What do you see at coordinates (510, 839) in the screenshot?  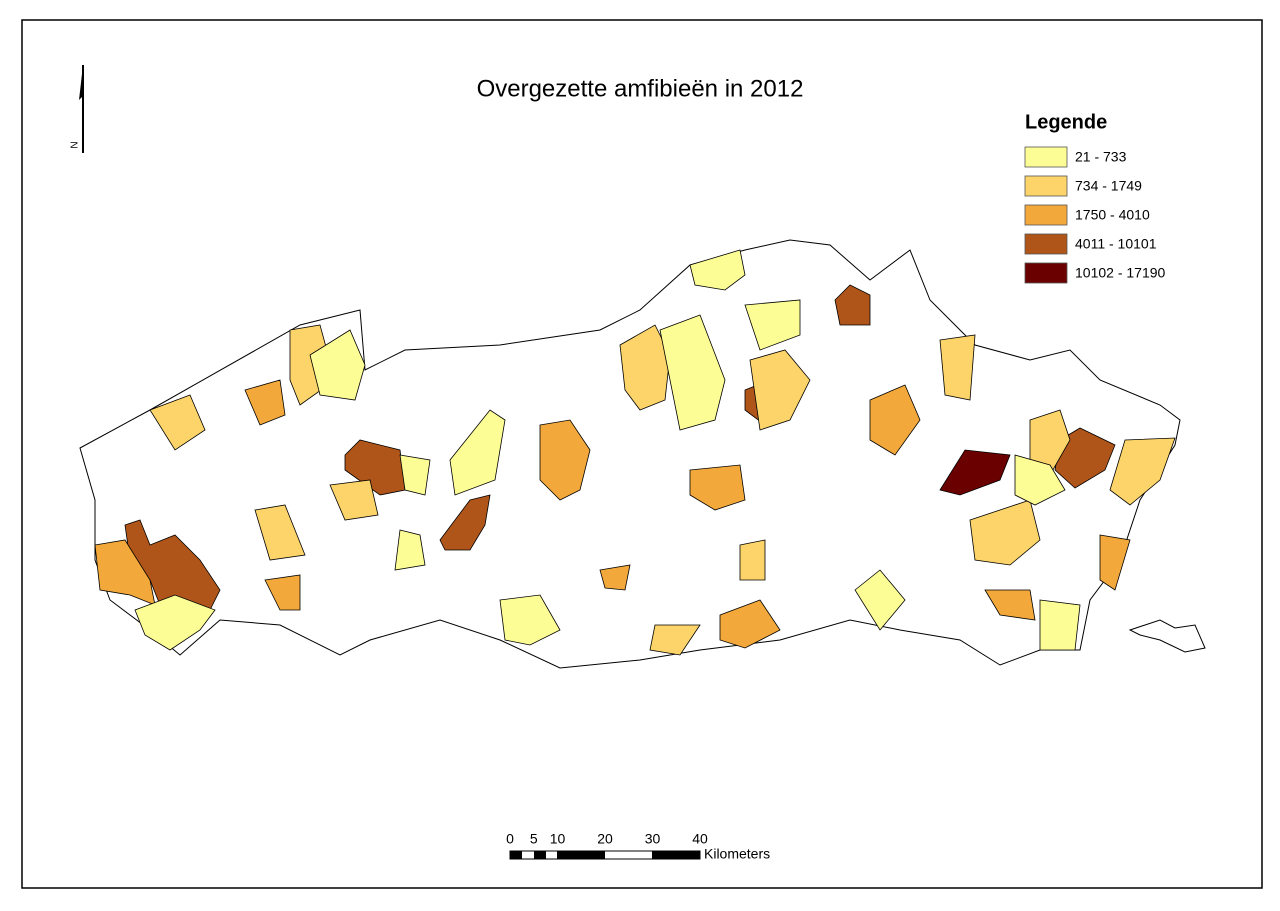 I see `scale-tick-label: 0` at bounding box center [510, 839].